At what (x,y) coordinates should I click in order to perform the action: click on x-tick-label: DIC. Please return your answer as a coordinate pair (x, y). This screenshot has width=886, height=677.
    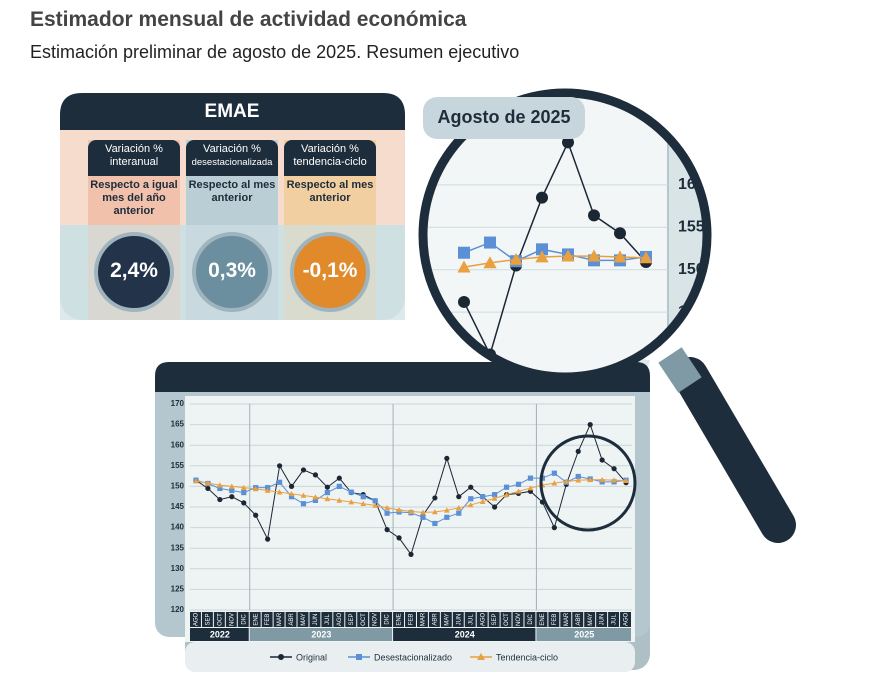
    Looking at the image, I should click on (244, 619).